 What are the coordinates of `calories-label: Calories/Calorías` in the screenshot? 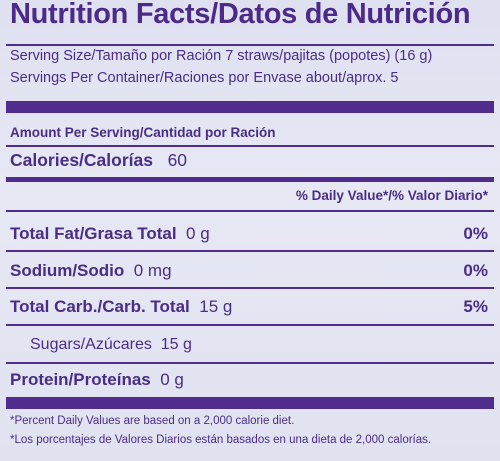 It's located at (81, 160).